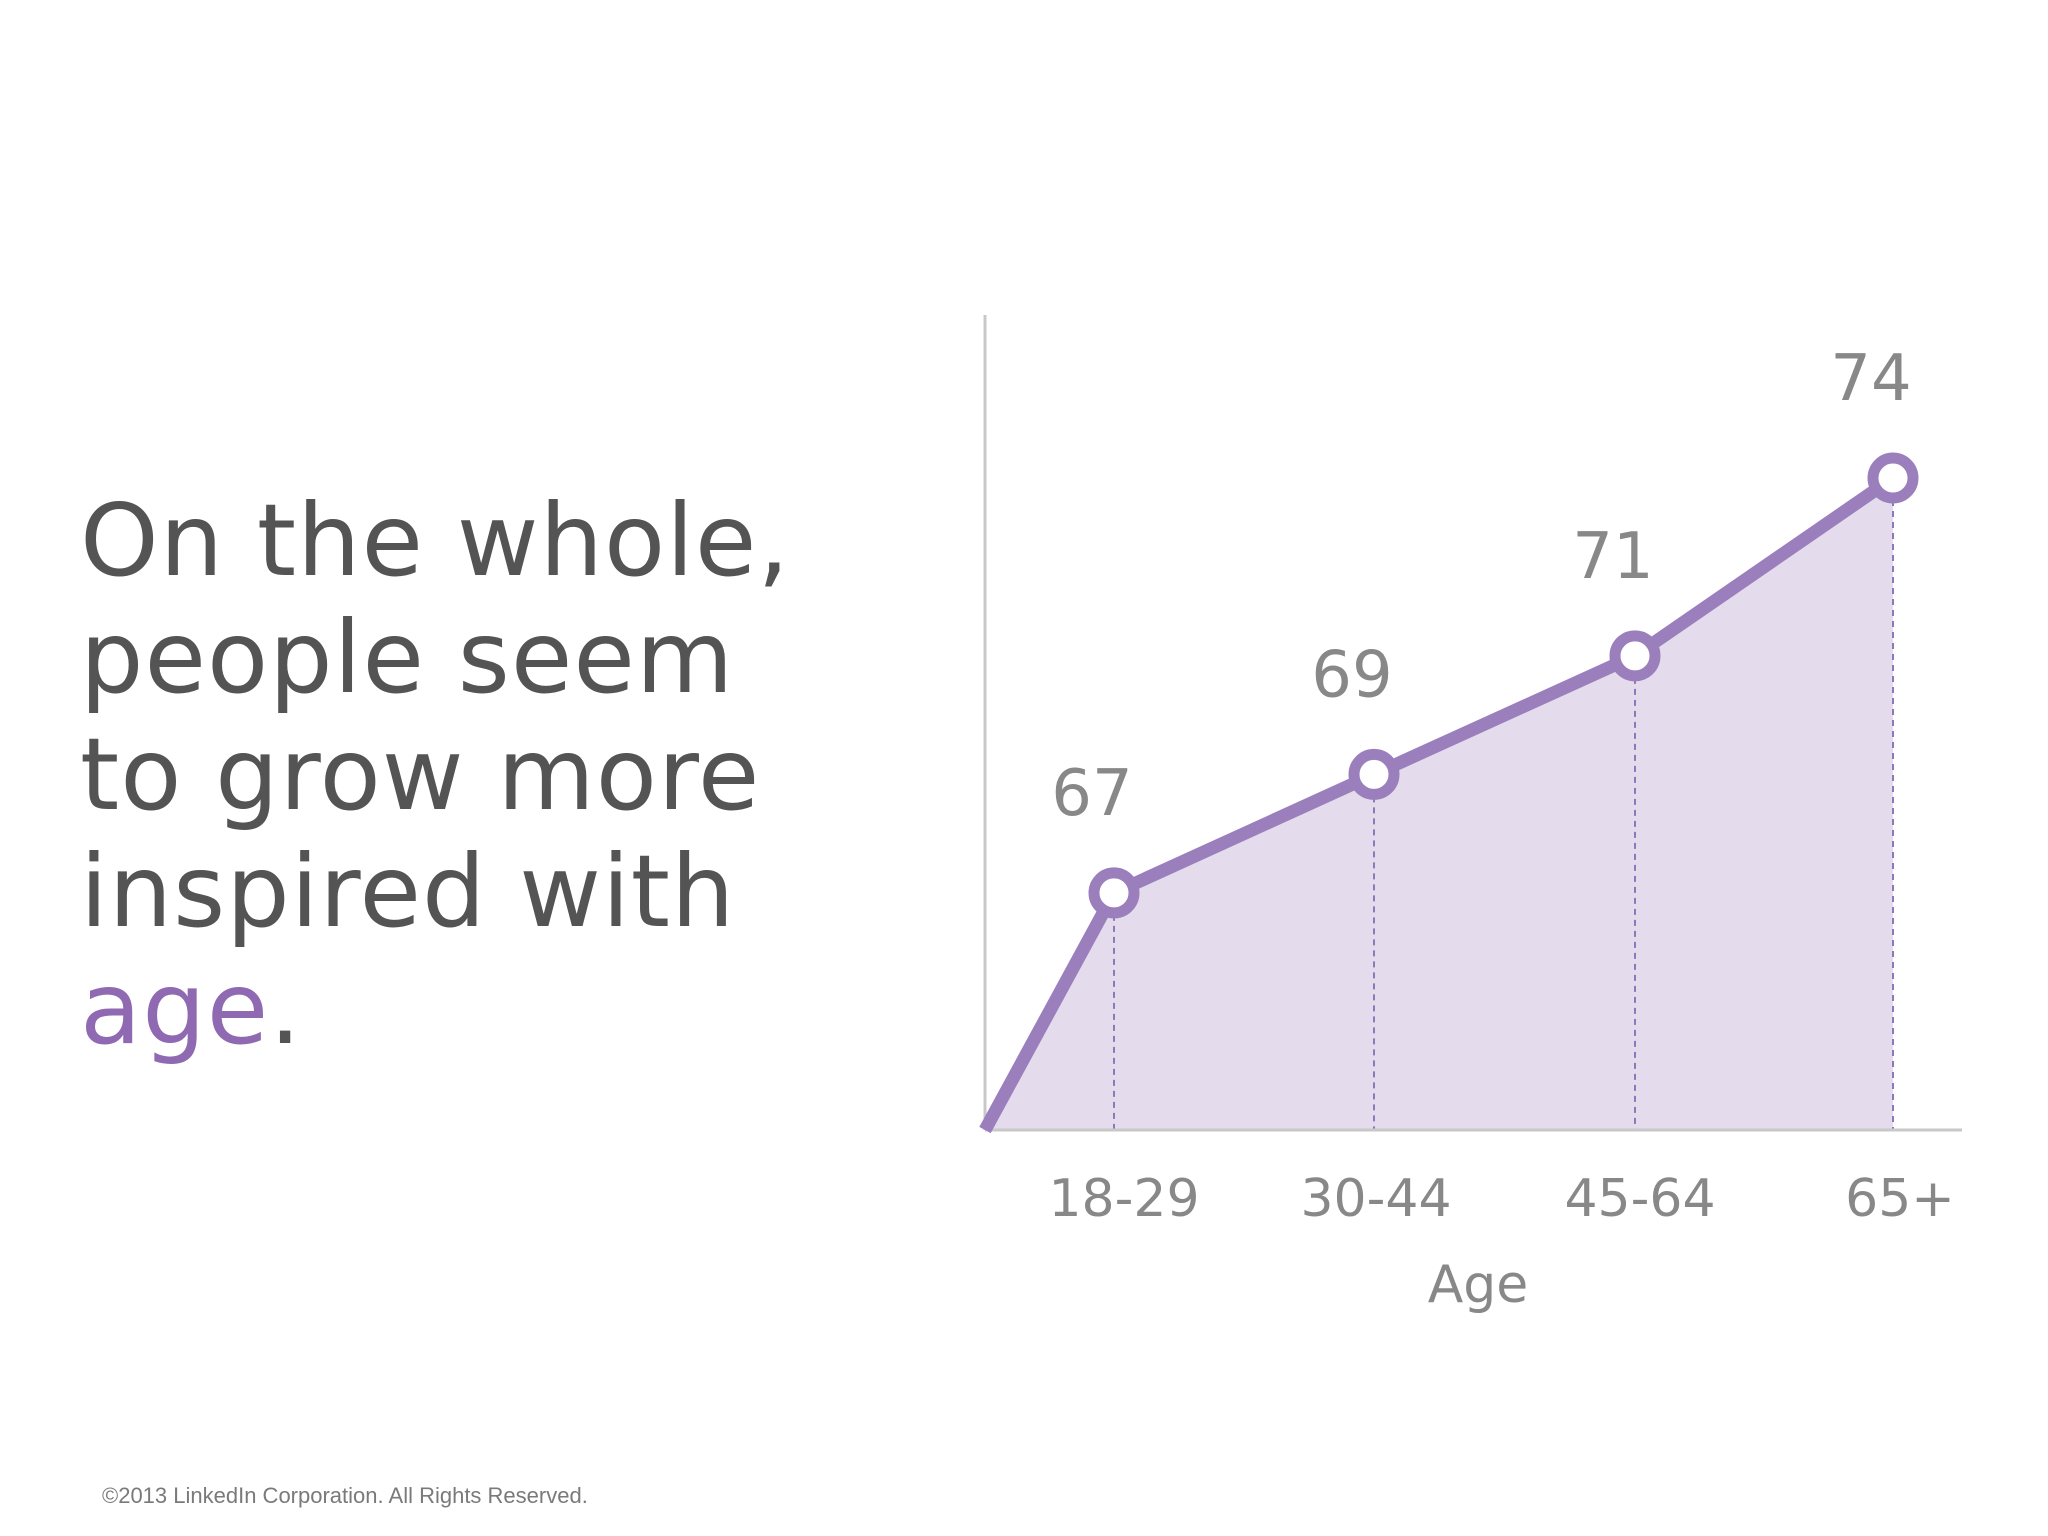 This screenshot has height=1536, width=2048. What do you see at coordinates (1123, 1199) in the screenshot?
I see `tick-label-18-29: 18-29` at bounding box center [1123, 1199].